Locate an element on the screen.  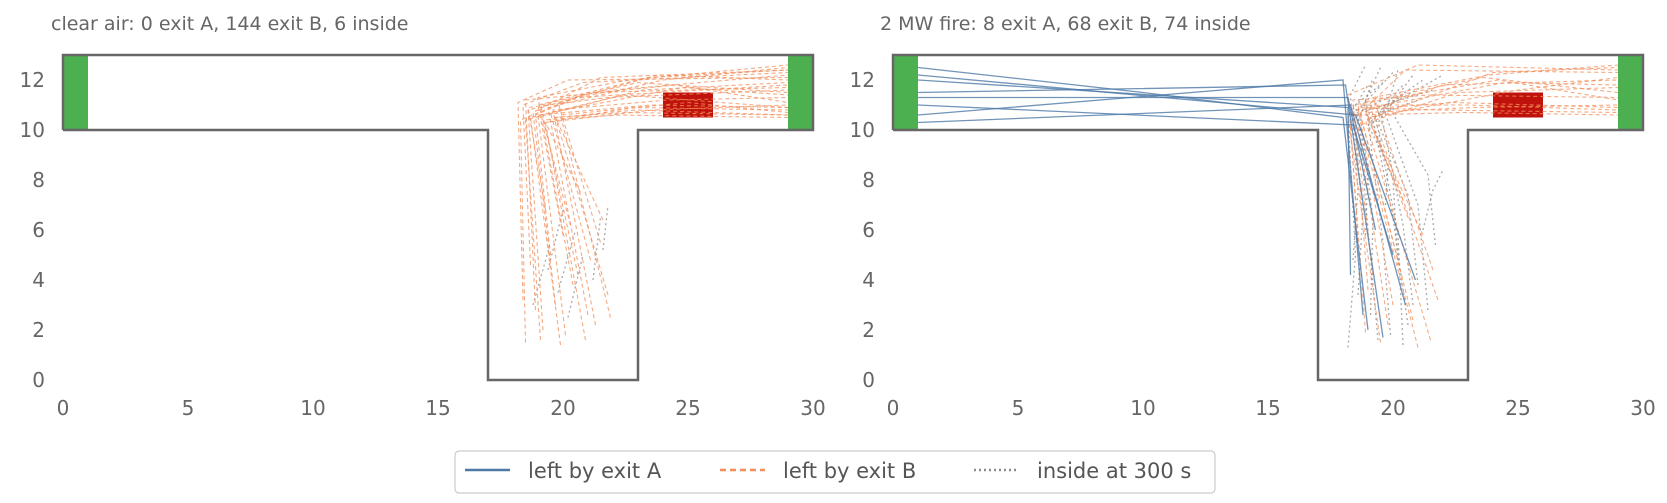
legend-box is located at coordinates (835, 472).